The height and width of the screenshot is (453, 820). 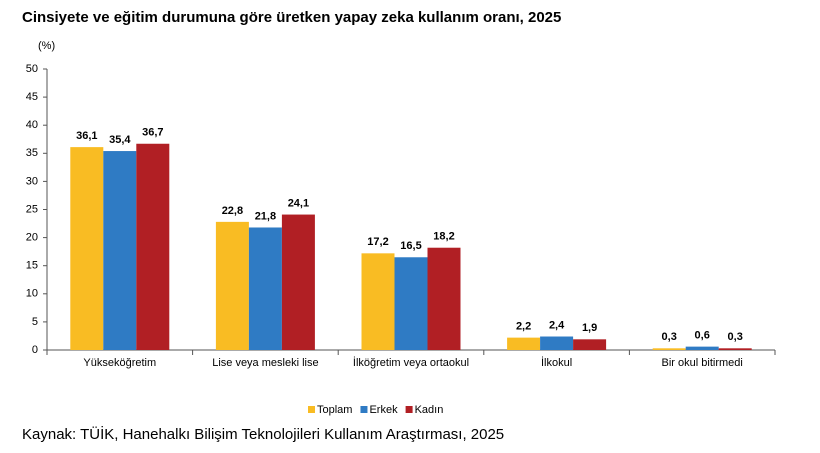 What do you see at coordinates (523, 327) in the screenshot?
I see `value-label: 2,2` at bounding box center [523, 327].